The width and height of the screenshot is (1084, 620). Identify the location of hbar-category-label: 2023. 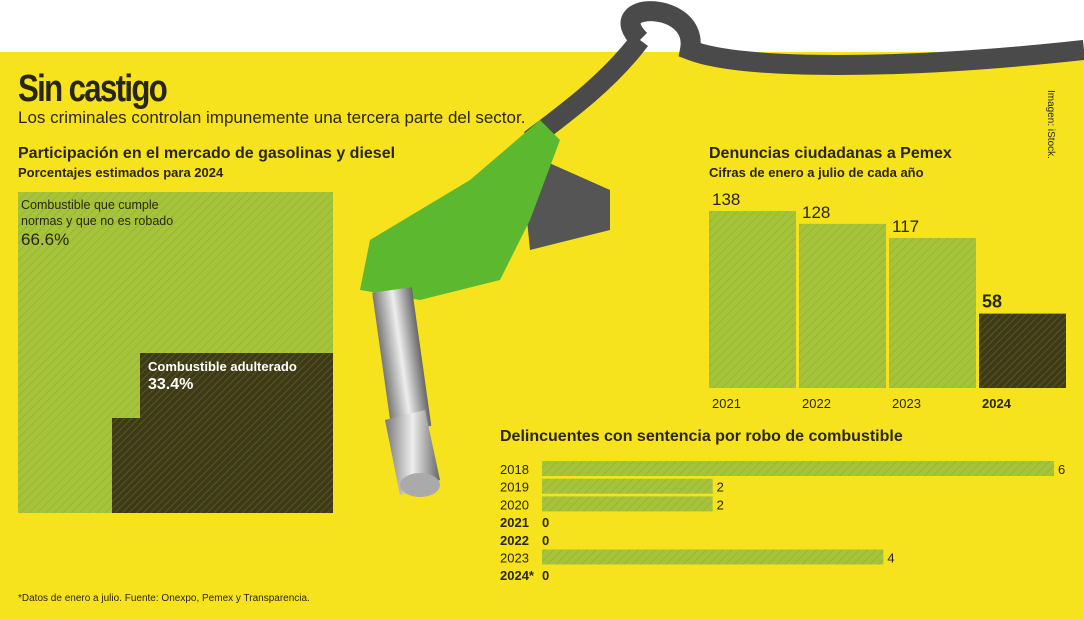
(514, 558).